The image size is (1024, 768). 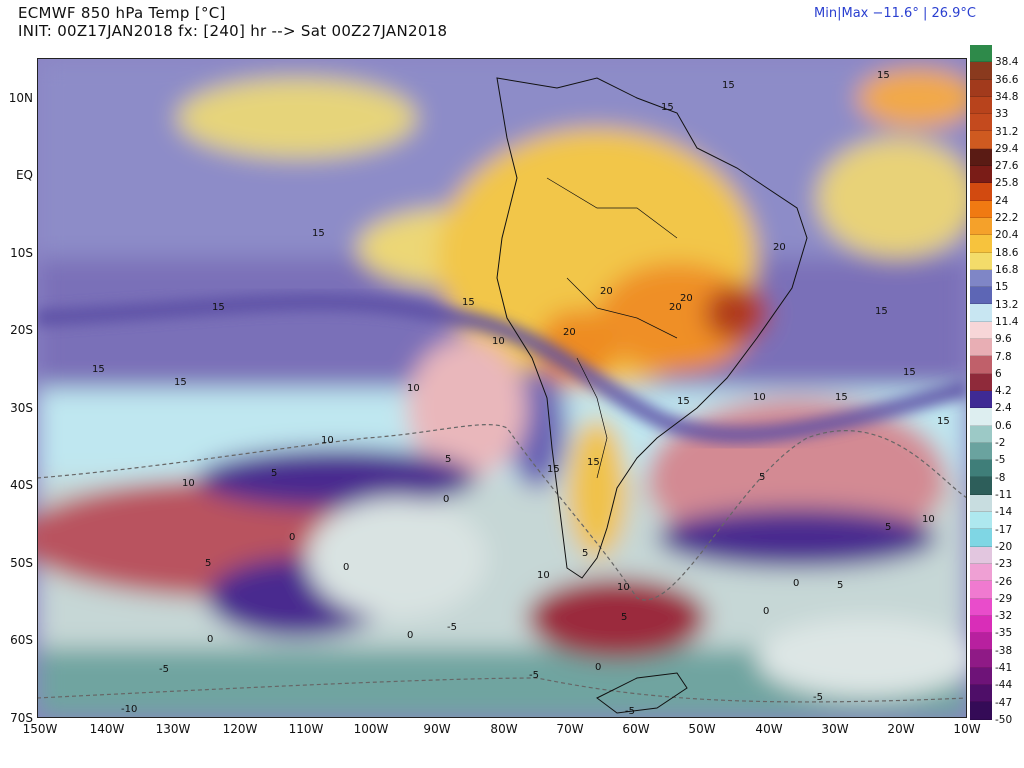 I want to click on lon-label: 110W, so click(x=306, y=729).